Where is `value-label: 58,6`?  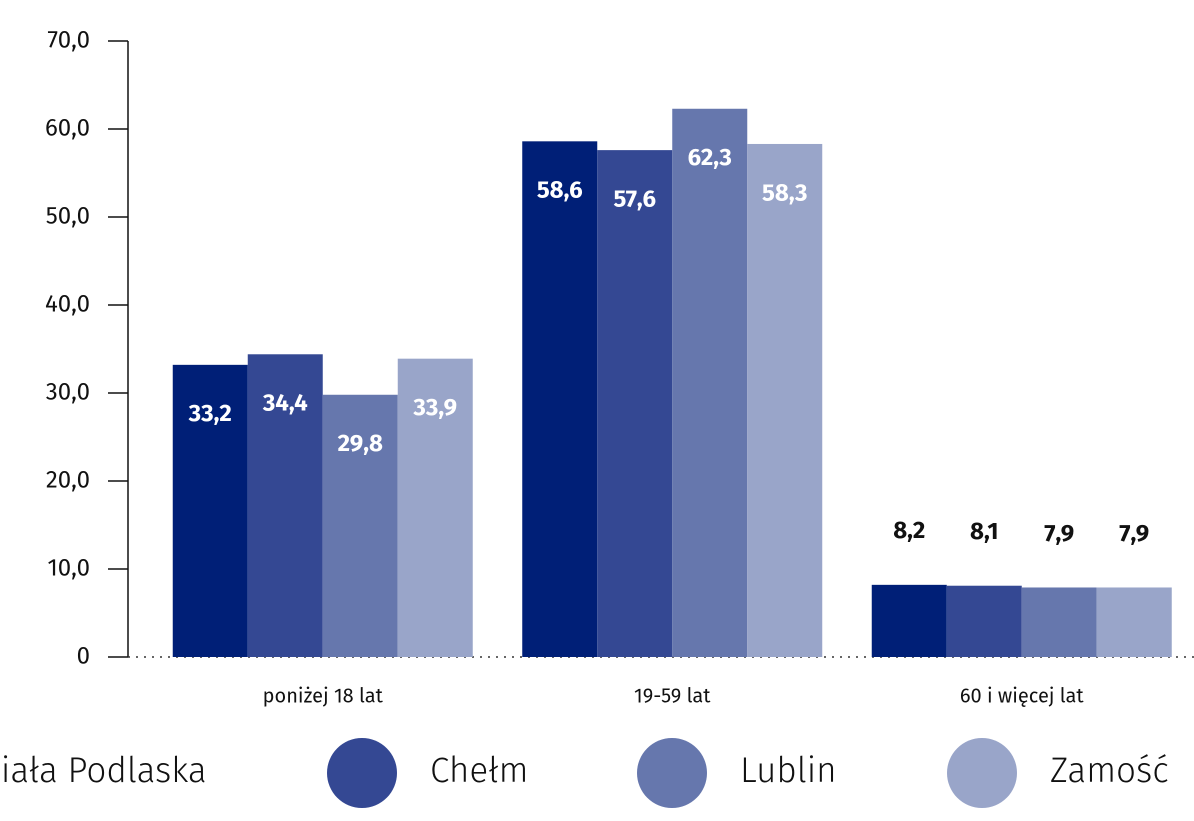 value-label: 58,6 is located at coordinates (560, 191).